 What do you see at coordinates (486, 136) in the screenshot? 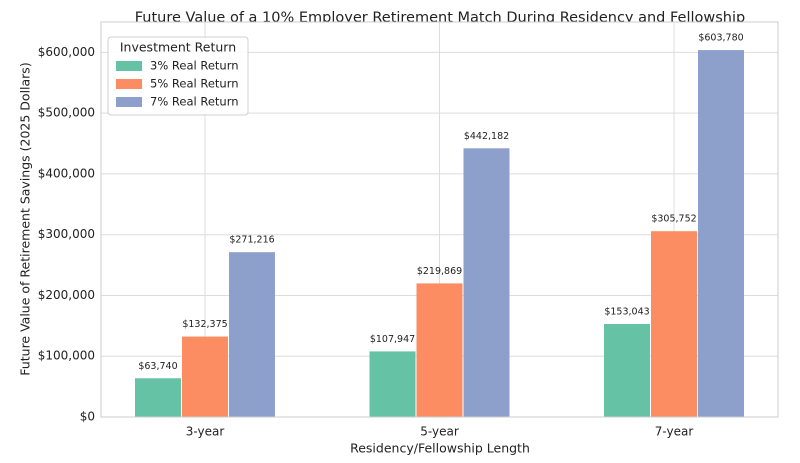
I see `value-label: $442,182` at bounding box center [486, 136].